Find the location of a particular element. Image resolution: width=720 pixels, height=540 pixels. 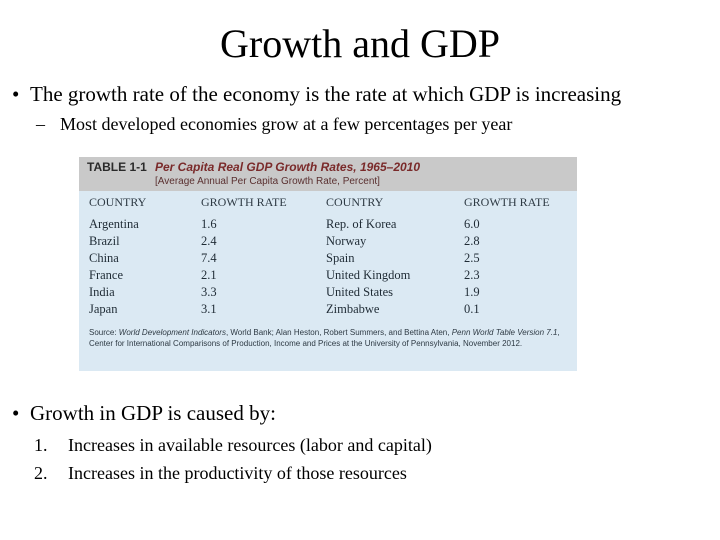

cell-country: India is located at coordinates (102, 292).